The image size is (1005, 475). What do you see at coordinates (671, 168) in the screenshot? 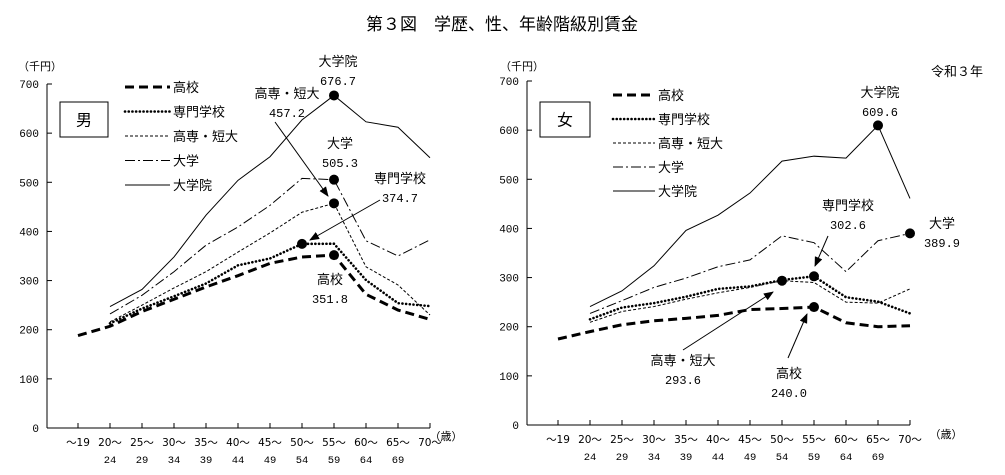
I see `legend-label: 大学` at bounding box center [671, 168].